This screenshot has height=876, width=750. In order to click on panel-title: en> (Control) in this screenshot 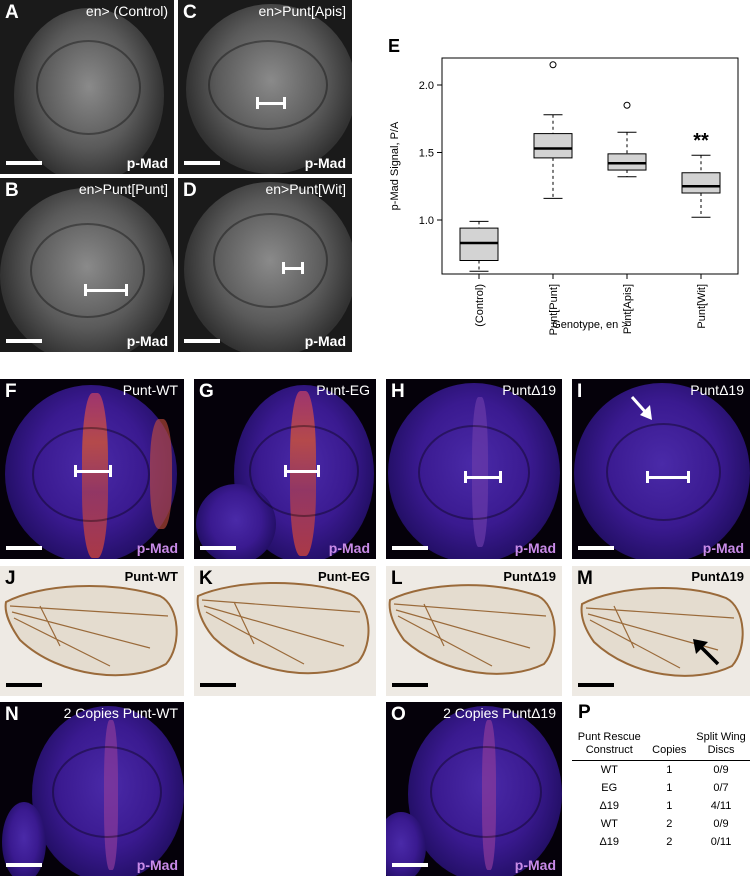, I will do `click(126, 11)`.